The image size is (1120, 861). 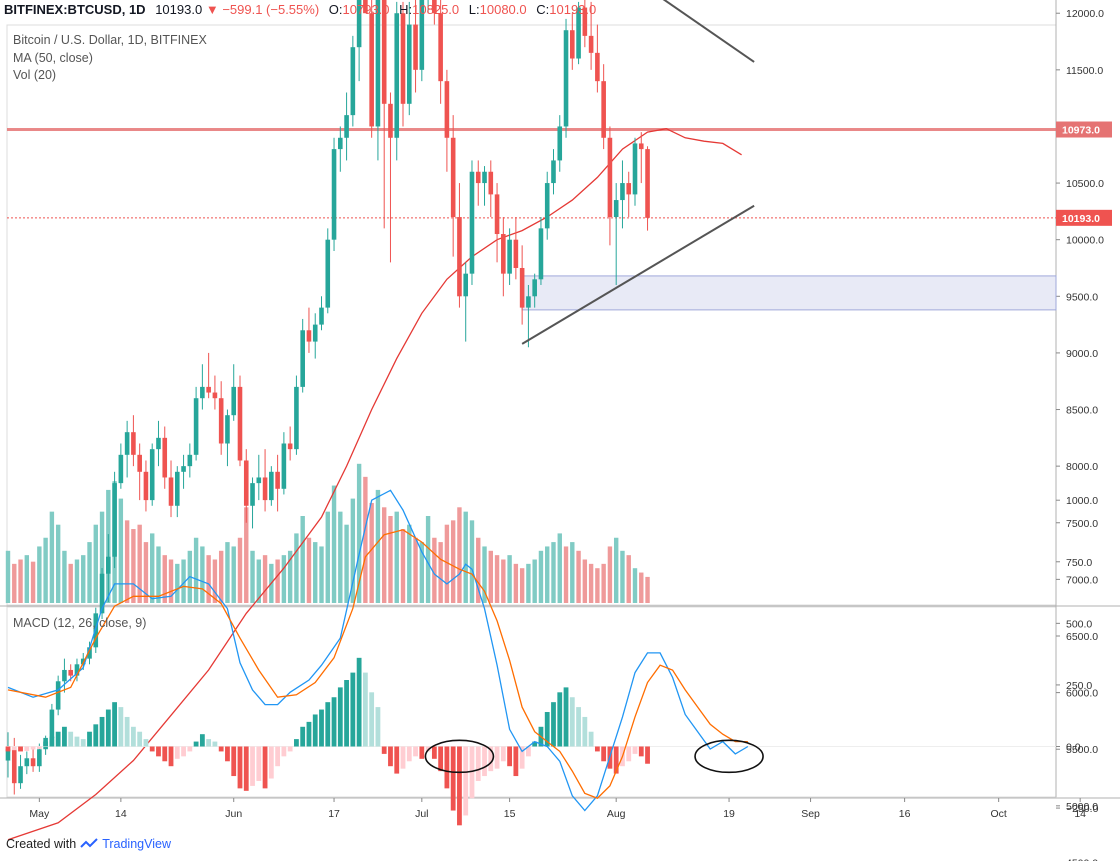 I want to click on legend-ma: MA (50, close), so click(x=53, y=58).